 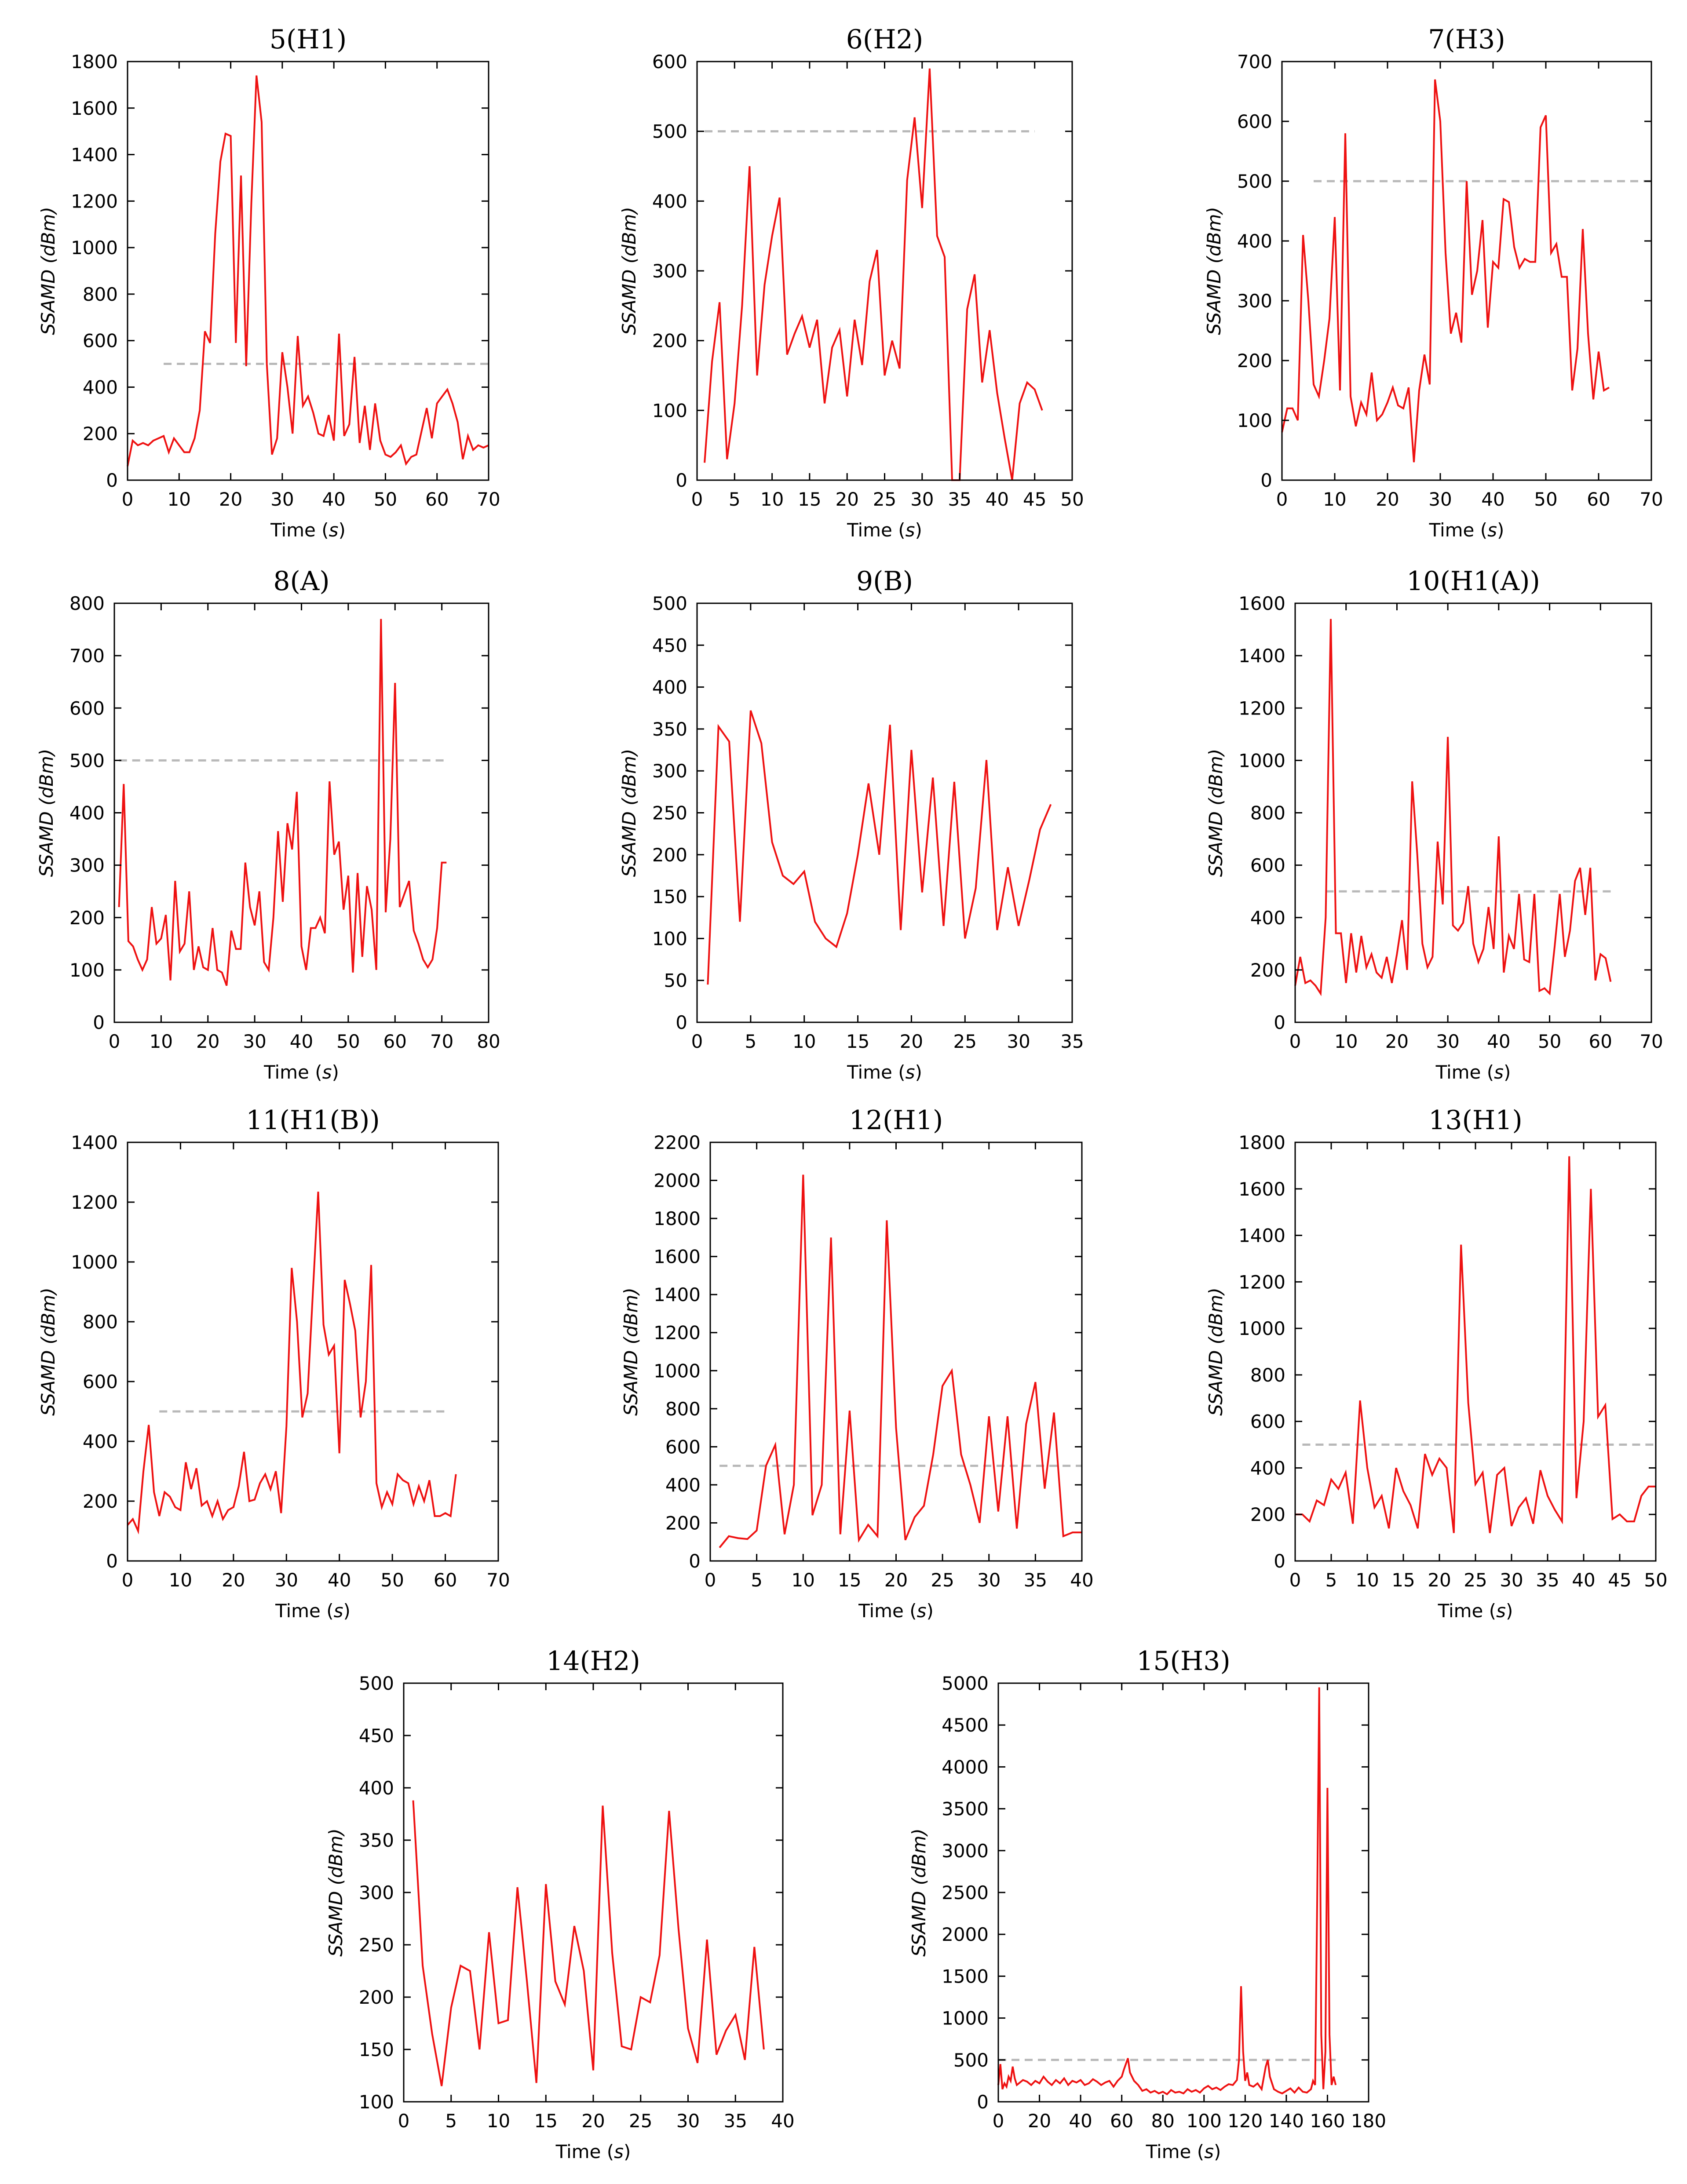 I want to click on x-tick-label: 45, so click(x=1619, y=1580).